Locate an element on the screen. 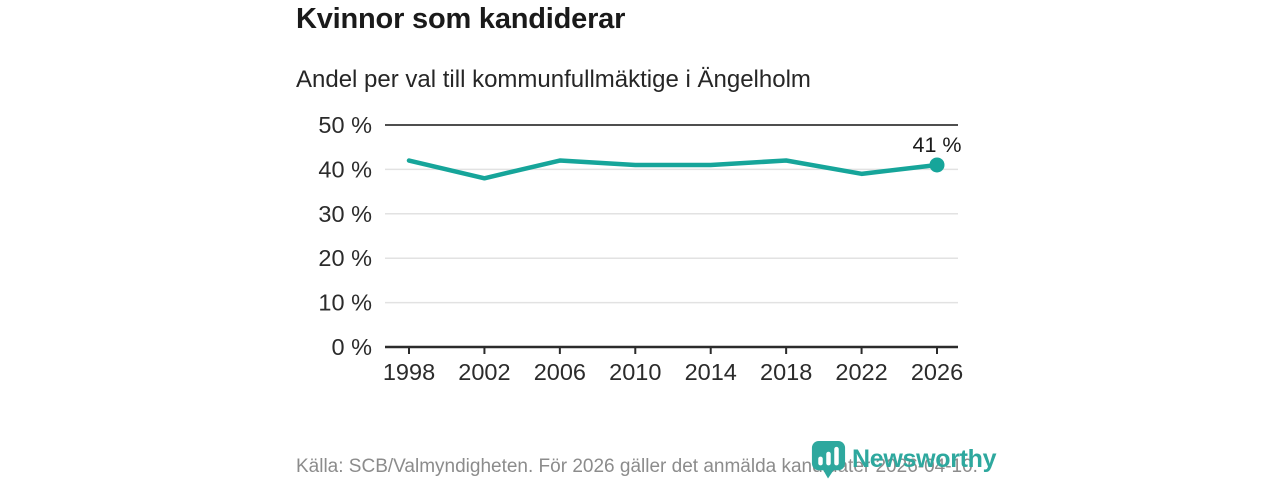  svg-text: 0 % is located at coordinates (352, 347).